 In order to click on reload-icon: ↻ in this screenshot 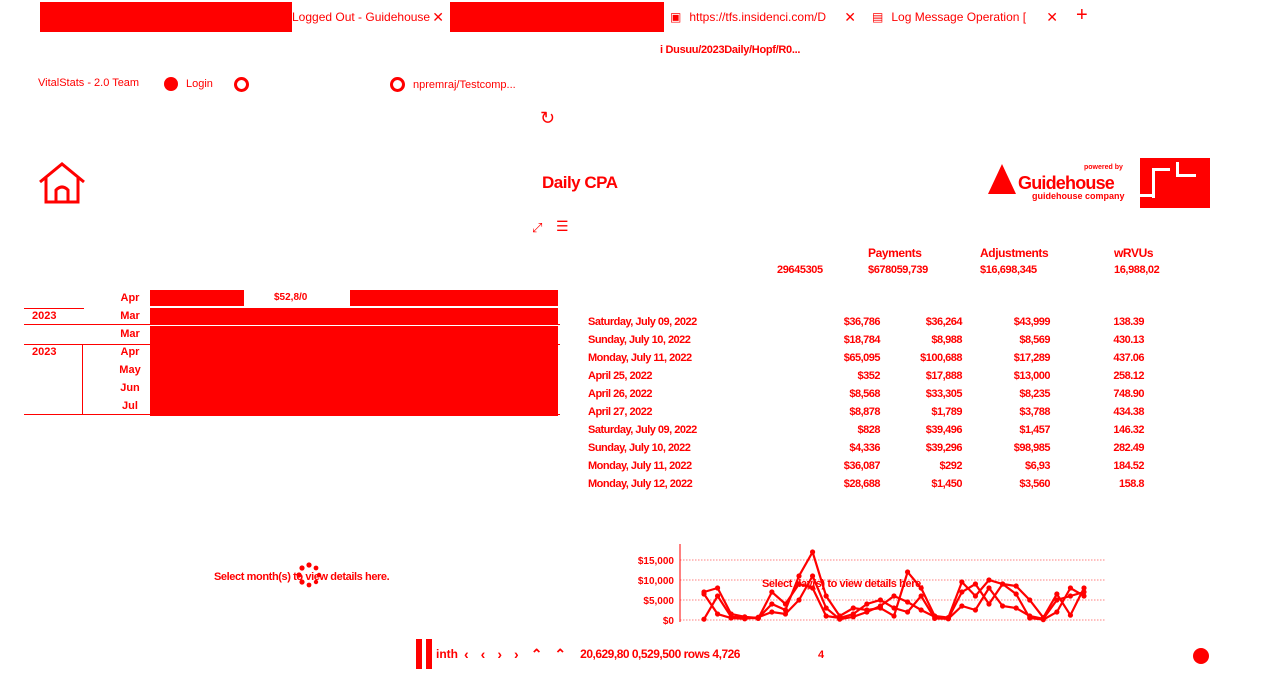, I will do `click(548, 118)`.